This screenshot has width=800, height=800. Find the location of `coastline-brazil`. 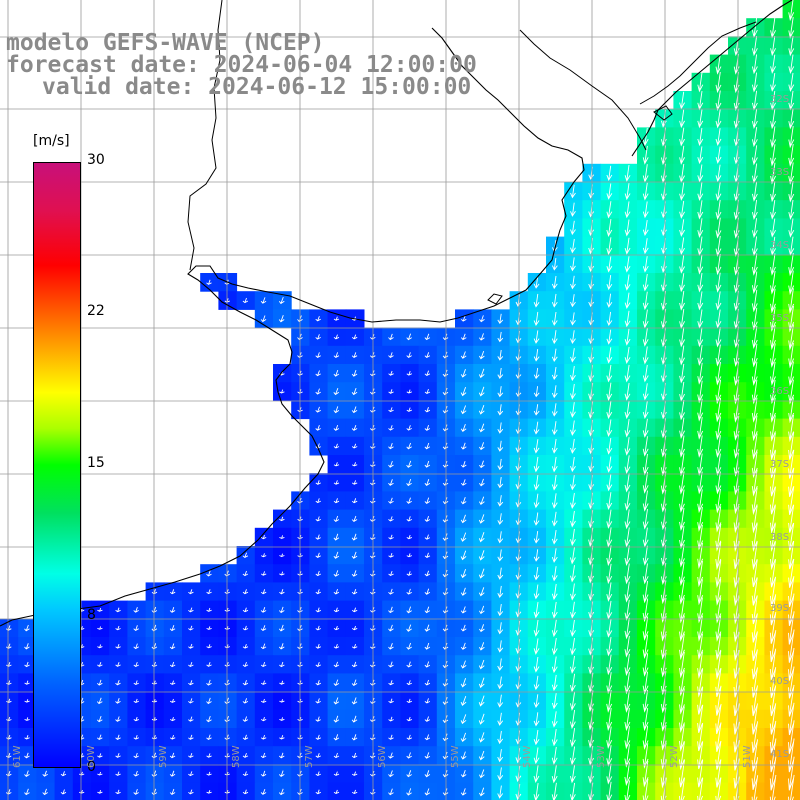

coastline-brazil is located at coordinates (712, 78).